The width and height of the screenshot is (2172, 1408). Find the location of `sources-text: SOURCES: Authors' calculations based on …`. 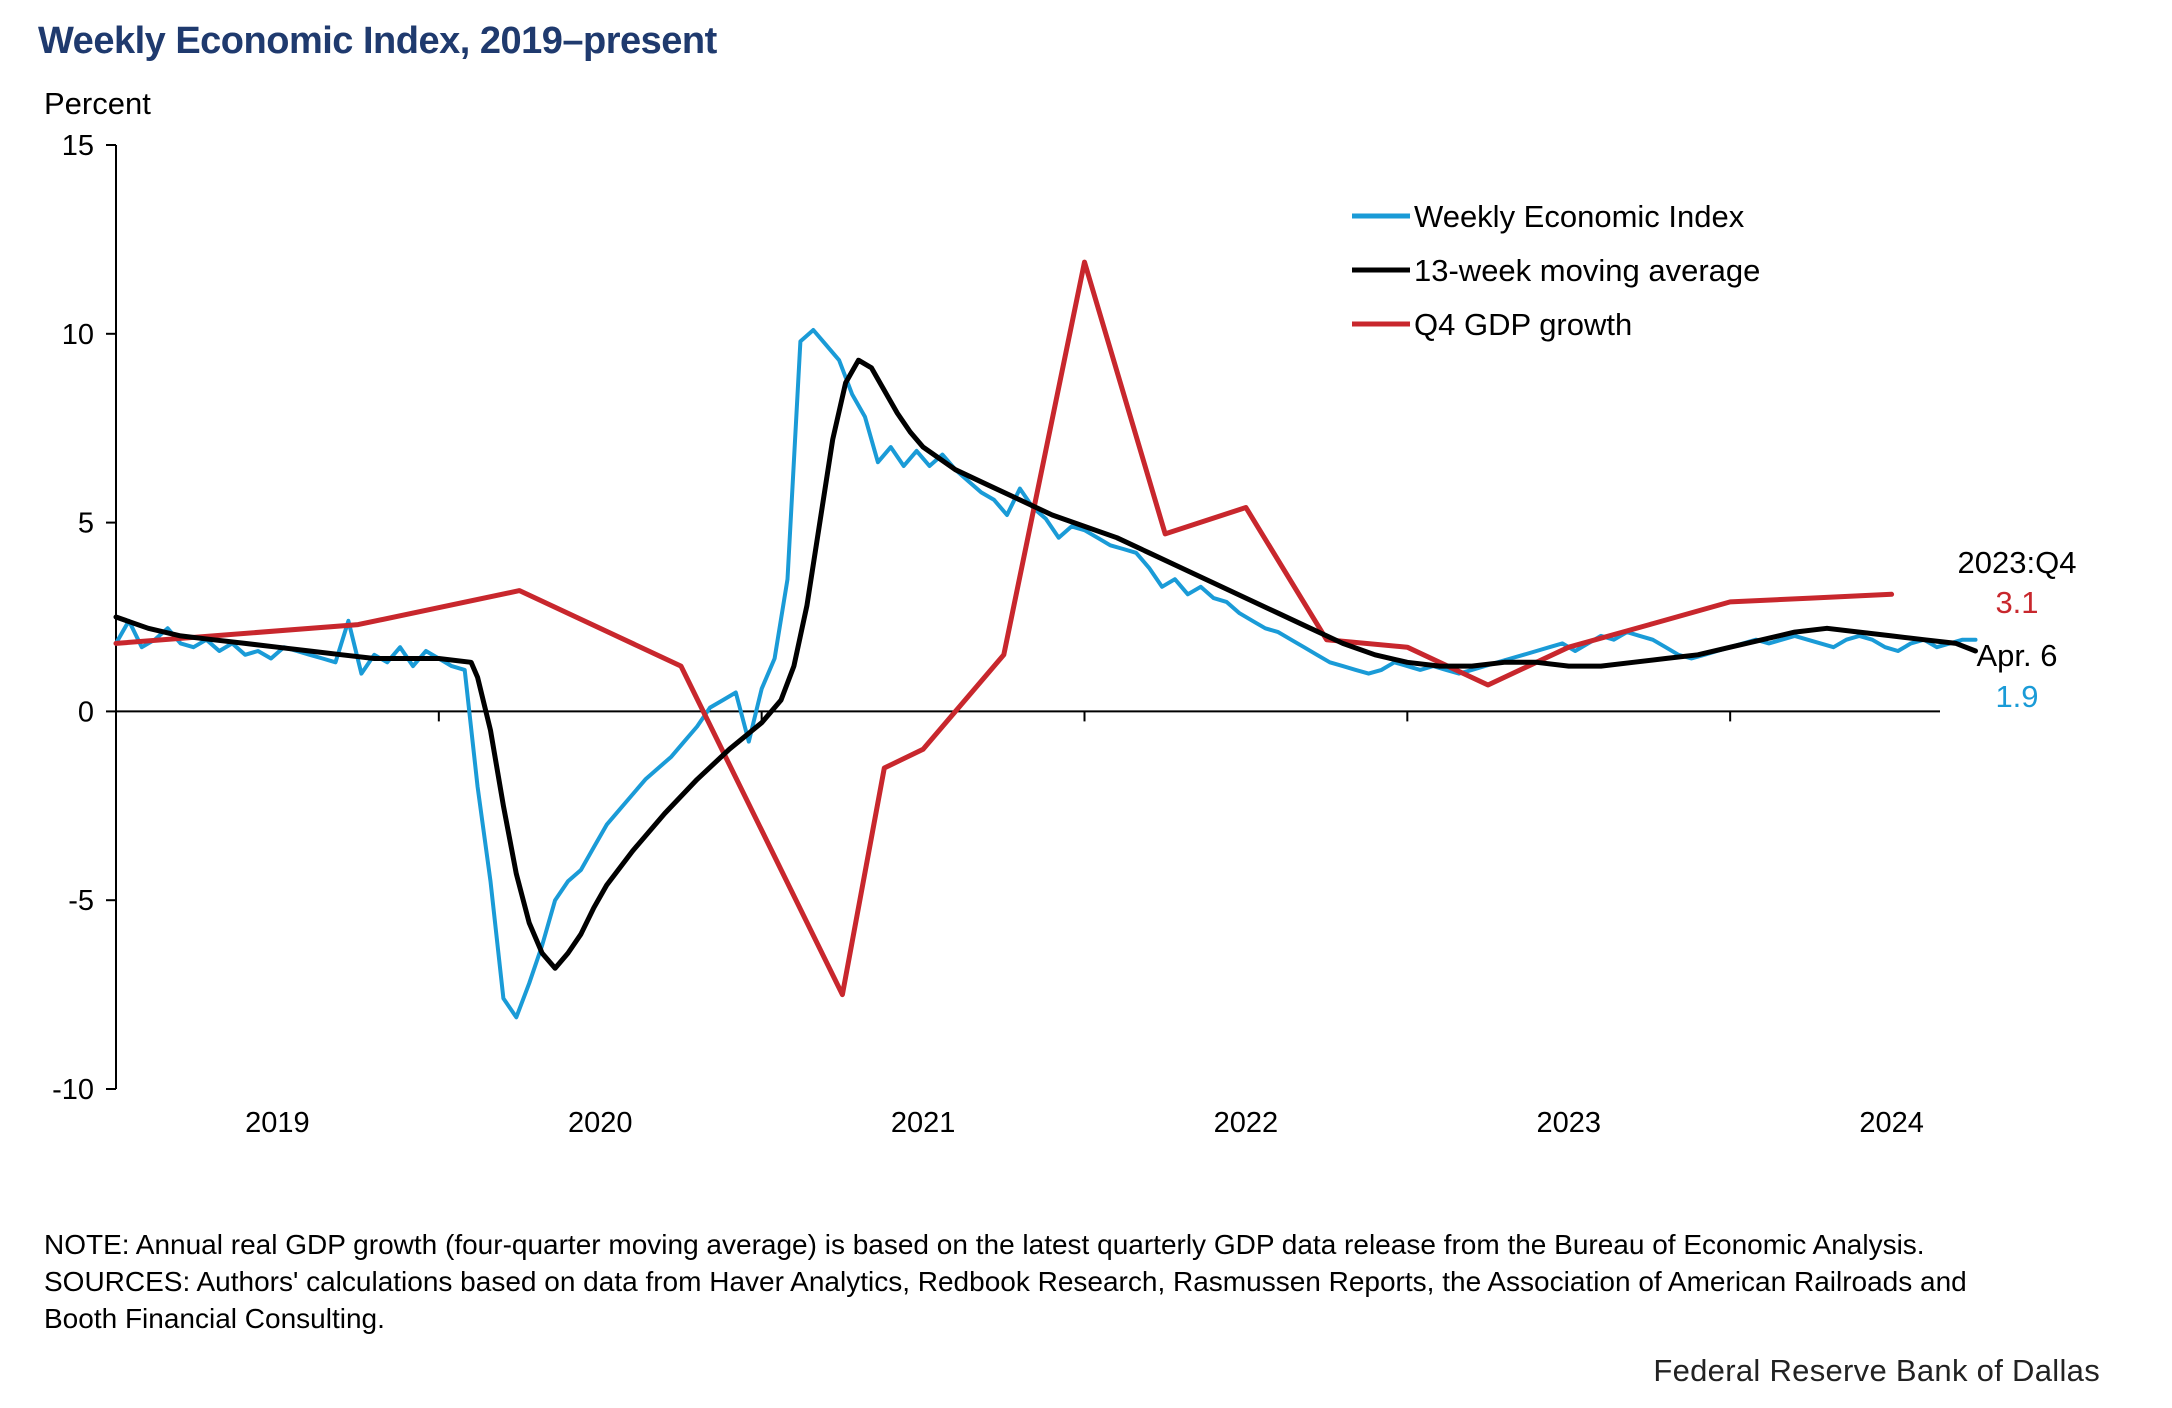

sources-text: SOURCES: Authors' calculations based on … is located at coordinates (1005, 1300).